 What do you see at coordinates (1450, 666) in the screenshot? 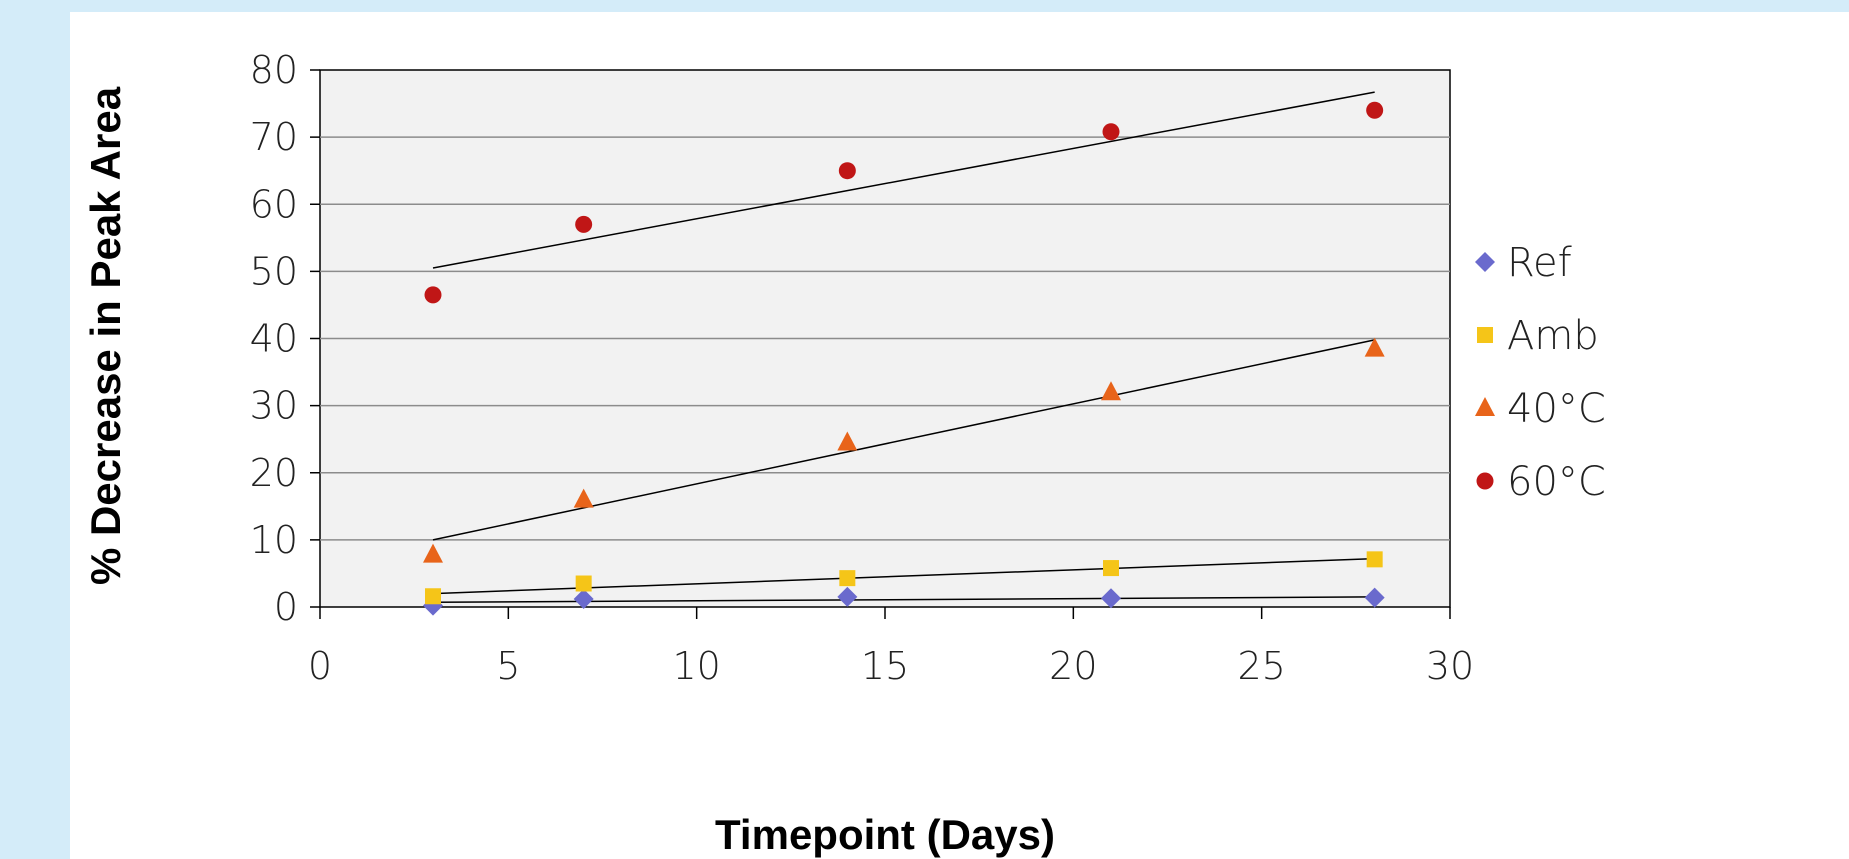
I see `x-tick-label-30: 30` at bounding box center [1450, 666].